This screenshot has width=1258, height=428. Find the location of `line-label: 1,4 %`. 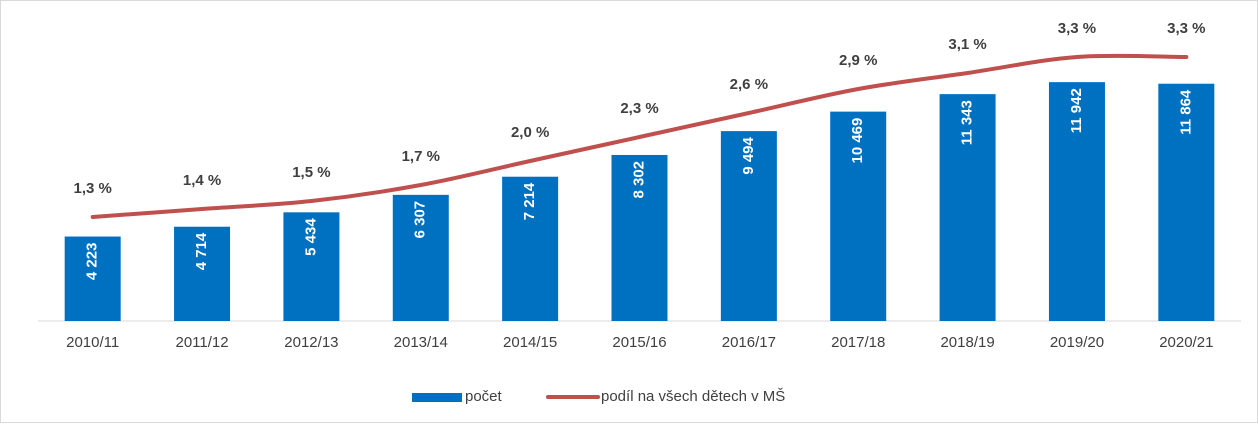

line-label: 1,4 % is located at coordinates (202, 180).